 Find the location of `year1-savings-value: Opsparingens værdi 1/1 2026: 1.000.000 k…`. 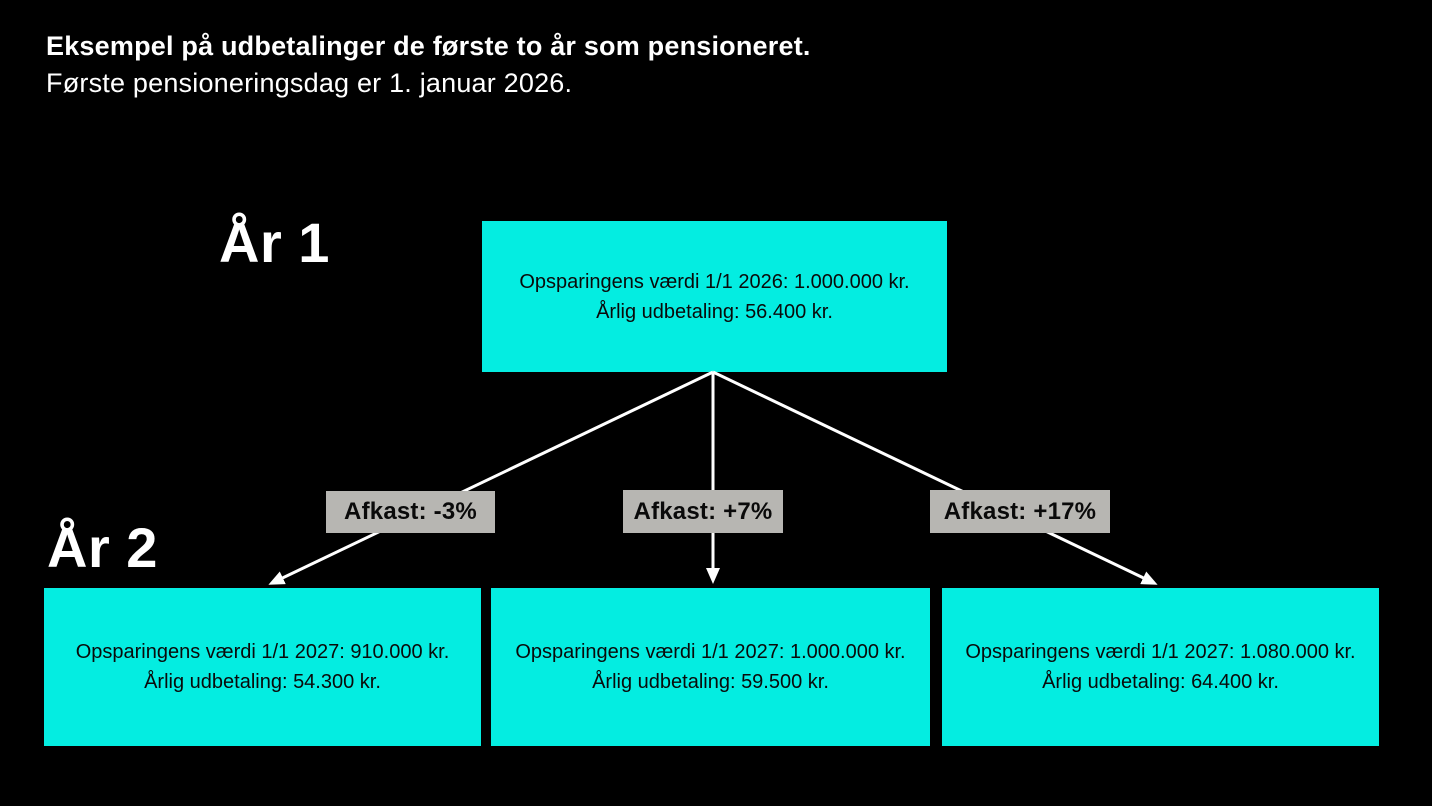

year1-savings-value: Opsparingens værdi 1/1 2026: 1.000.000 k… is located at coordinates (714, 281).